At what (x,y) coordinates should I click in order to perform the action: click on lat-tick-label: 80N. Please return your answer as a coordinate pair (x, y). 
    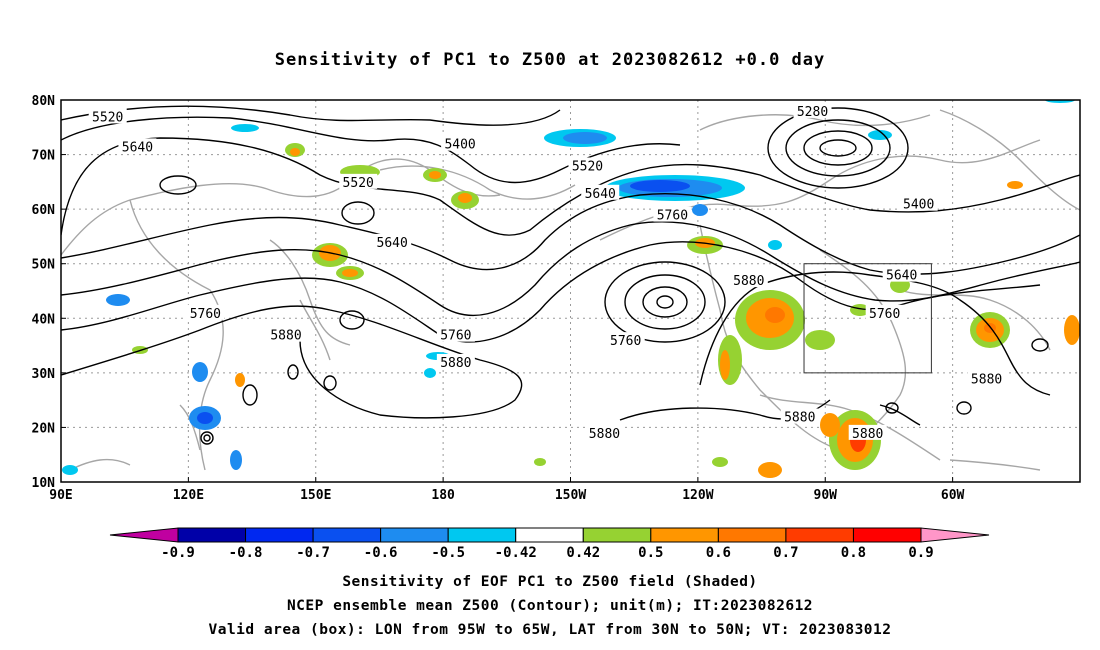
    Looking at the image, I should click on (44, 101).